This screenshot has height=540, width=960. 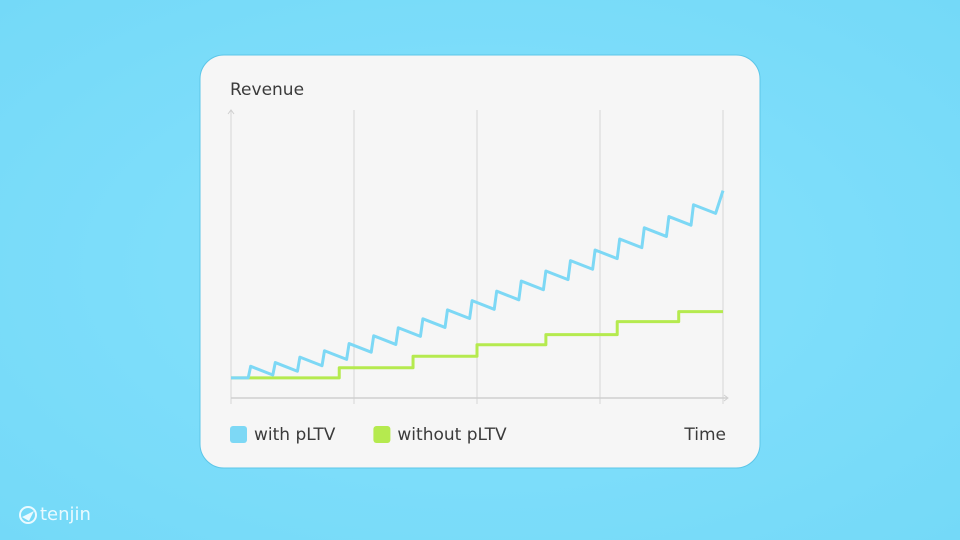 I want to click on y-axis-arrow, so click(x=231, y=112).